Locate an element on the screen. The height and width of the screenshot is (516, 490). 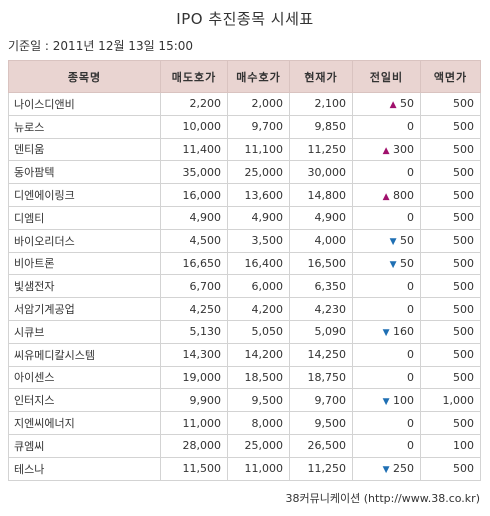
sell-price: 10,000 is located at coordinates (194, 126).